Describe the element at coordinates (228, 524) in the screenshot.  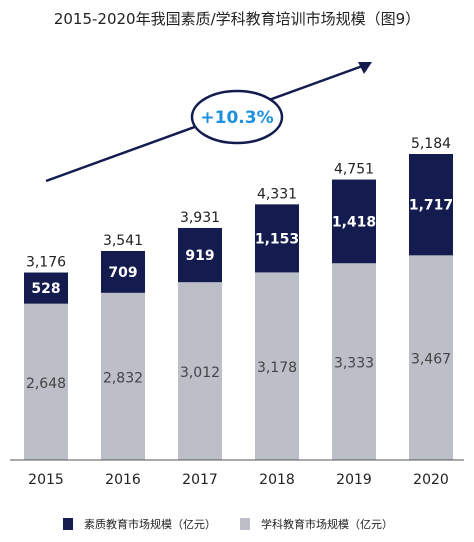
I see `legend: 素质教育市场规模（亿元） 学科教育市场规模（亿元）` at that location.